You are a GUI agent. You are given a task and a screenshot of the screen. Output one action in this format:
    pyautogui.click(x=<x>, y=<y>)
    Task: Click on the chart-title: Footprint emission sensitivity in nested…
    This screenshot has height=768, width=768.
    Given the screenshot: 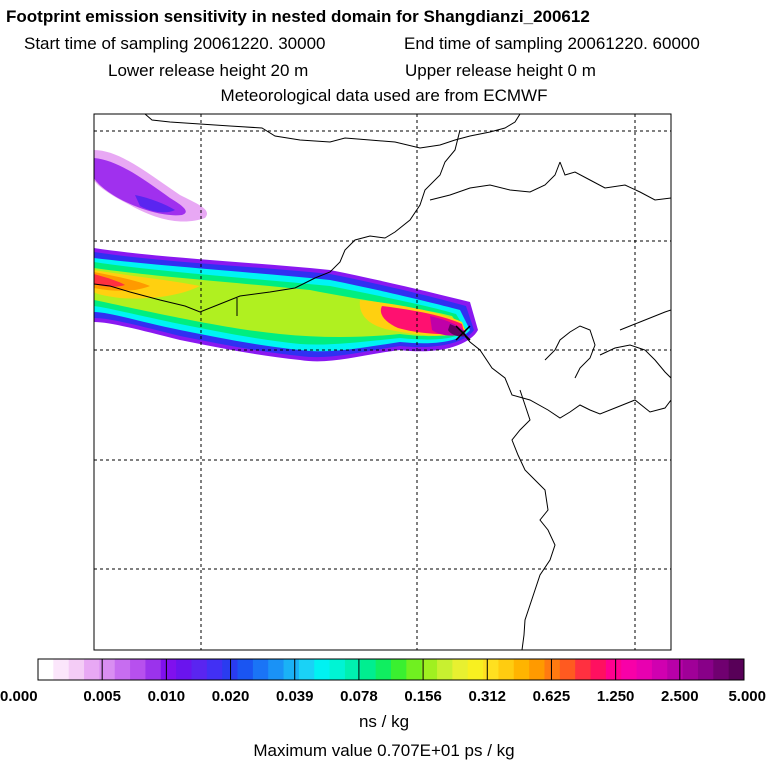 What is the action you would take?
    pyautogui.click(x=298, y=16)
    